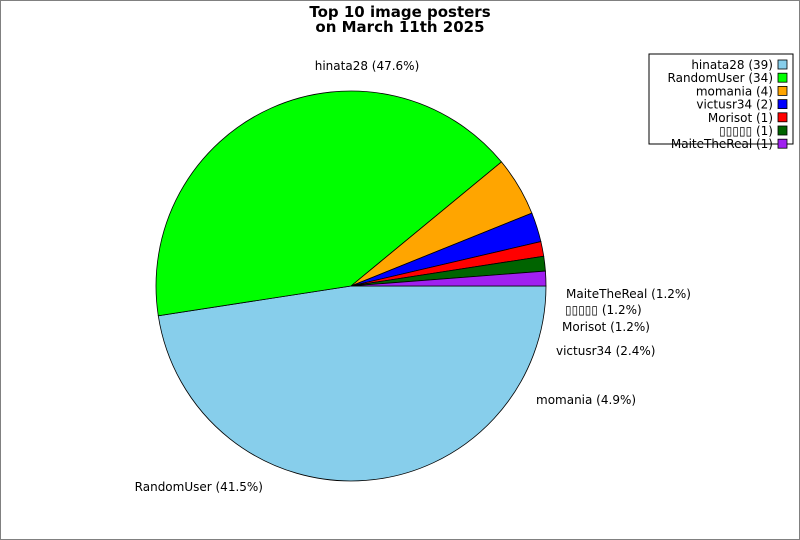 The image size is (800, 540). What do you see at coordinates (367, 66) in the screenshot?
I see `slice-label-1: hinata28 (47.6%)` at bounding box center [367, 66].